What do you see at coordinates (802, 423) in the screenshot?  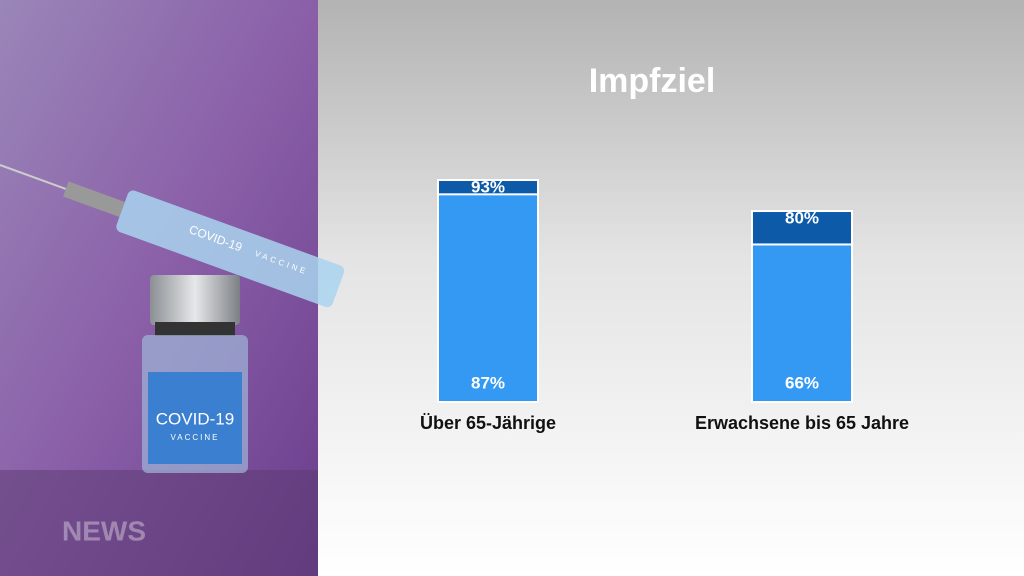 I see `category-label: Erwachsene bis 65 Jahre` at bounding box center [802, 423].